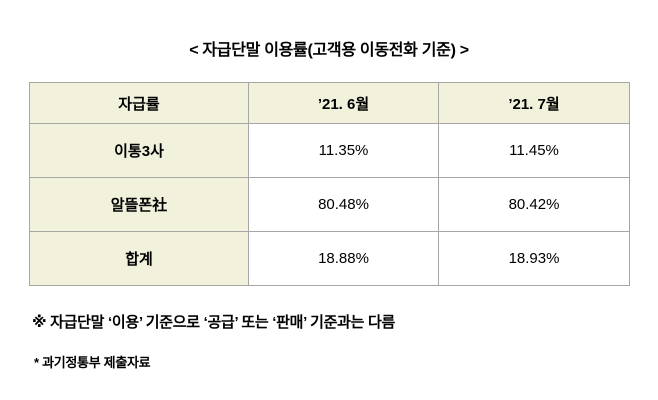 The height and width of the screenshot is (400, 658). Describe the element at coordinates (343, 258) in the screenshot. I see `cell-total-june: 18.88%` at that location.